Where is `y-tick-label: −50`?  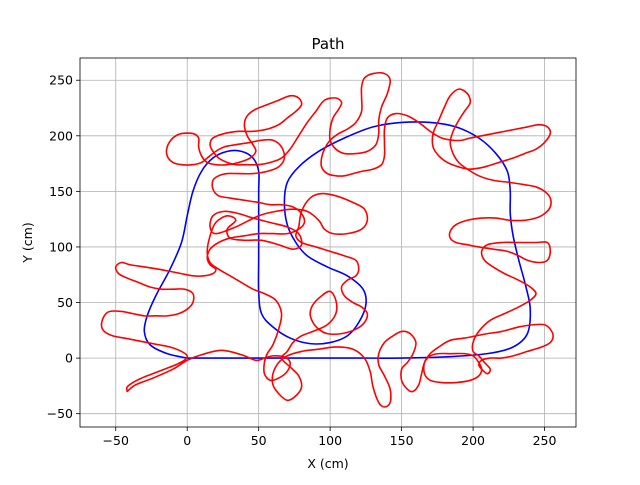
y-tick-label: −50 is located at coordinates (60, 413).